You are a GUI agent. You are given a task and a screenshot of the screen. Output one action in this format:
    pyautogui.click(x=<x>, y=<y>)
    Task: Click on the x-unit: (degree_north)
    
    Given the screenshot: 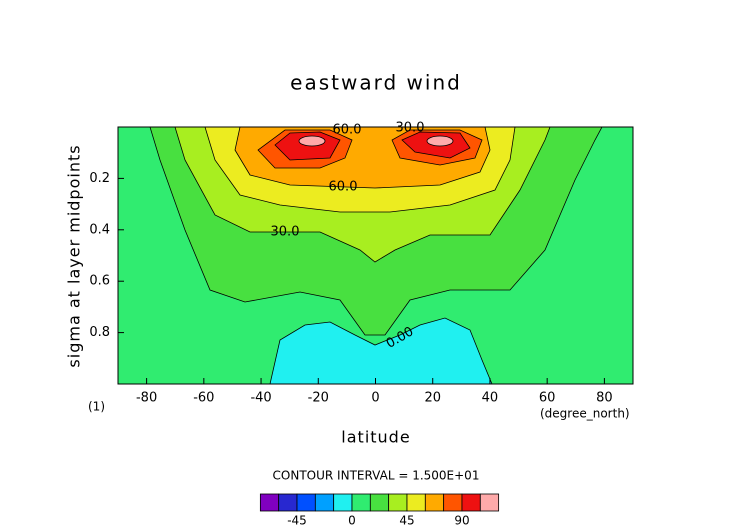 What is the action you would take?
    pyautogui.click(x=585, y=414)
    